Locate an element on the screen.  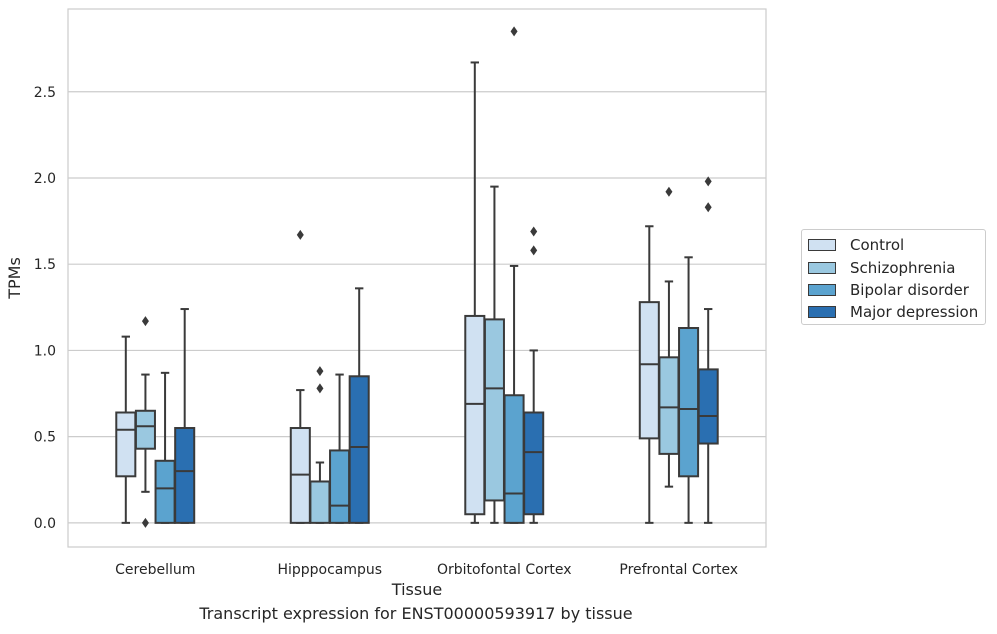
legend-item-major-depression: Major depression is located at coordinates (893, 312).